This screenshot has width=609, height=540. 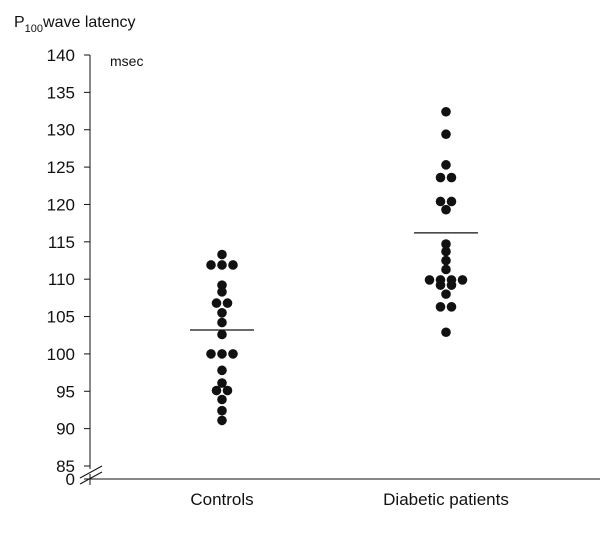 I want to click on y-tick-label: 135, so click(x=61, y=92).